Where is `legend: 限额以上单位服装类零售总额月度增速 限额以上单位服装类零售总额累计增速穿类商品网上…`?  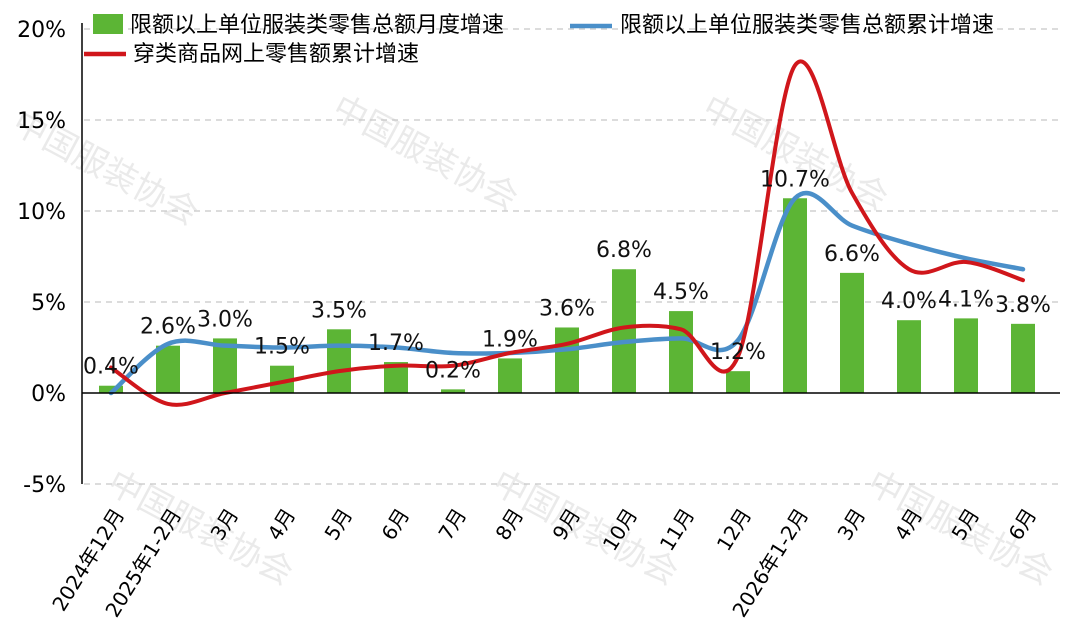
legend: 限额以上单位服装类零售总额月度增速 限额以上单位服装类零售总额累计增速穿类商品网上… is located at coordinates (539, 40).